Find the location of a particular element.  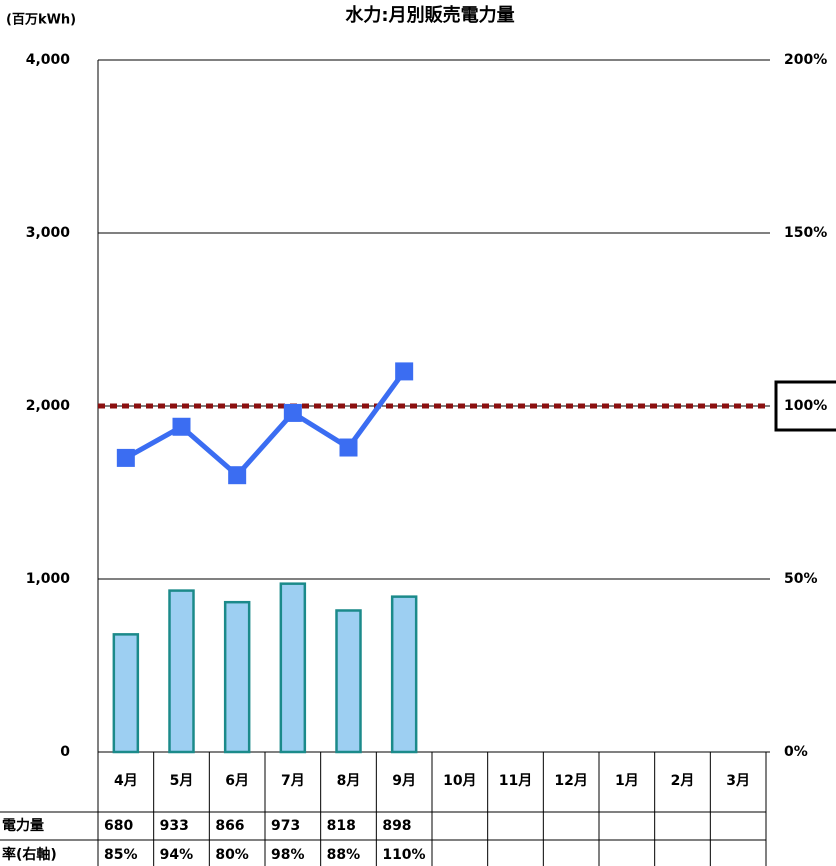

reference-label-box is located at coordinates (805, 406).